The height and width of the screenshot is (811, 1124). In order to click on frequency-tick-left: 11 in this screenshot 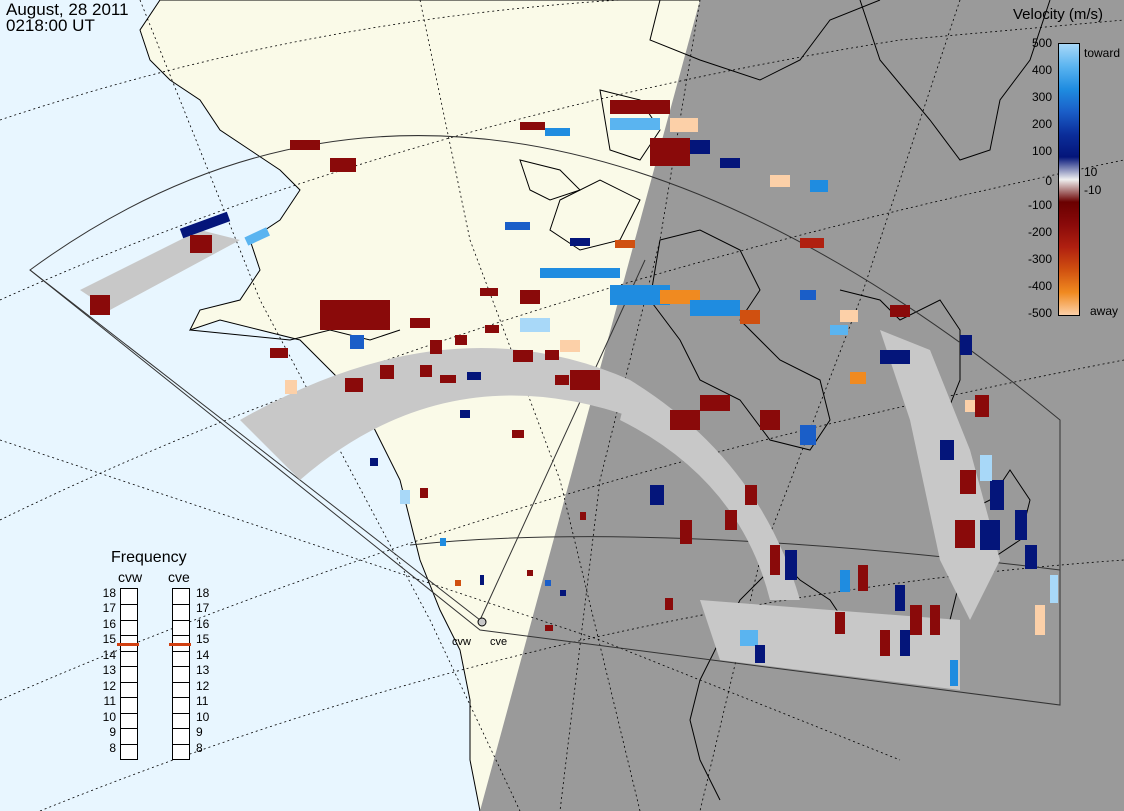, I will do `click(109, 701)`.